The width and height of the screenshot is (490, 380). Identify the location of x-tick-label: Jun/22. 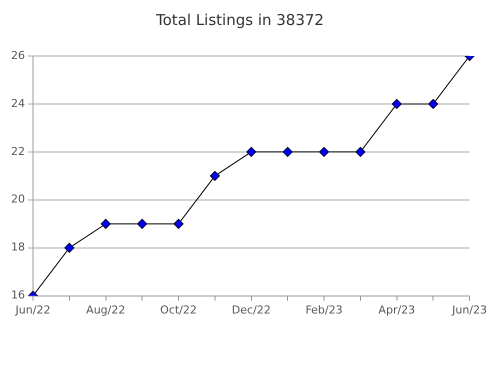
(32, 309).